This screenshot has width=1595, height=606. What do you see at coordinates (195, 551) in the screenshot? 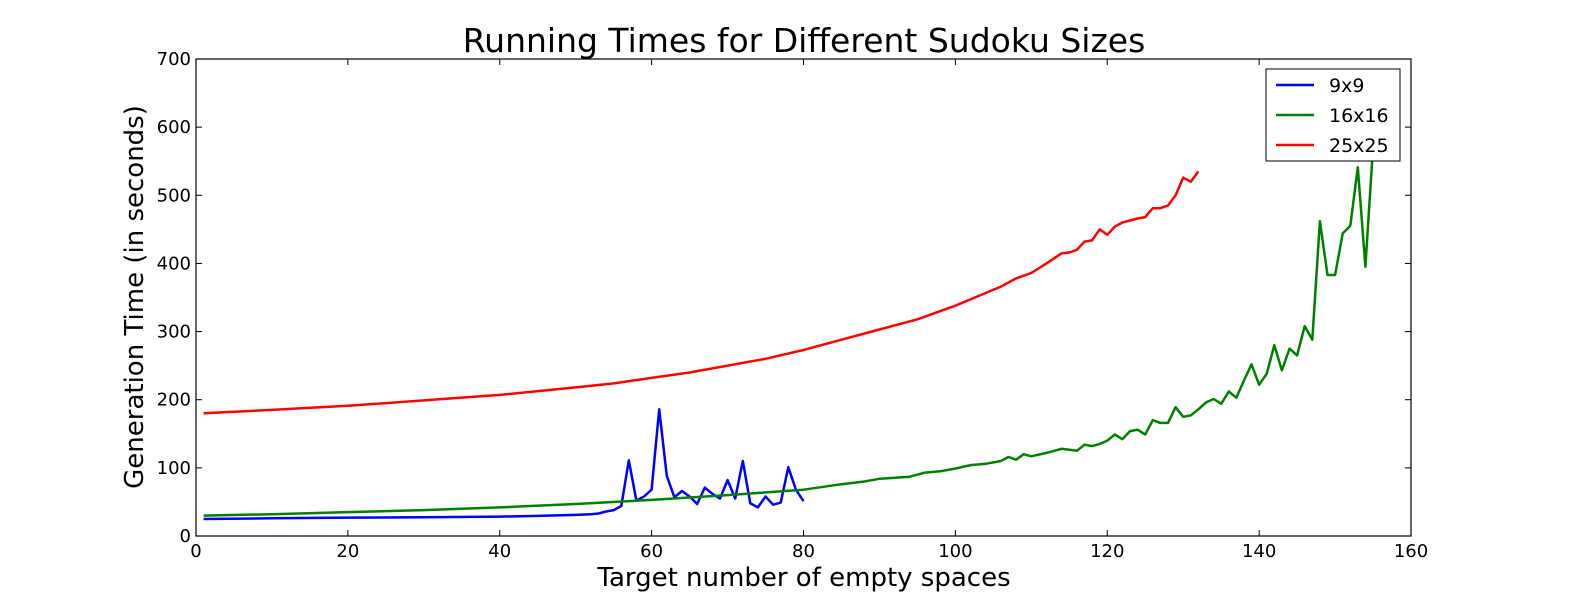
I see `x-tick-label: 0` at bounding box center [195, 551].